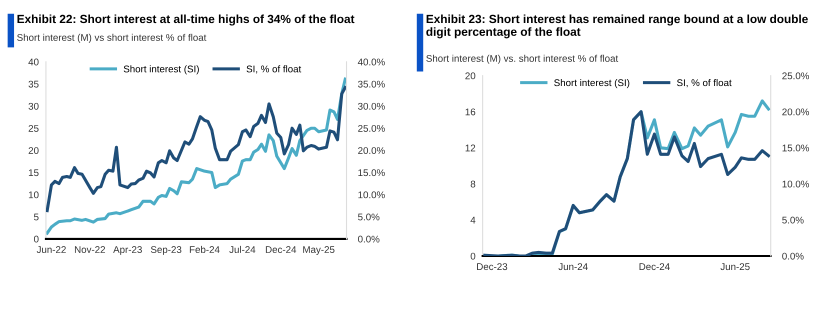 This screenshot has height=322, width=835. Describe the element at coordinates (33, 172) in the screenshot. I see `y-tick-label: 15` at that location.